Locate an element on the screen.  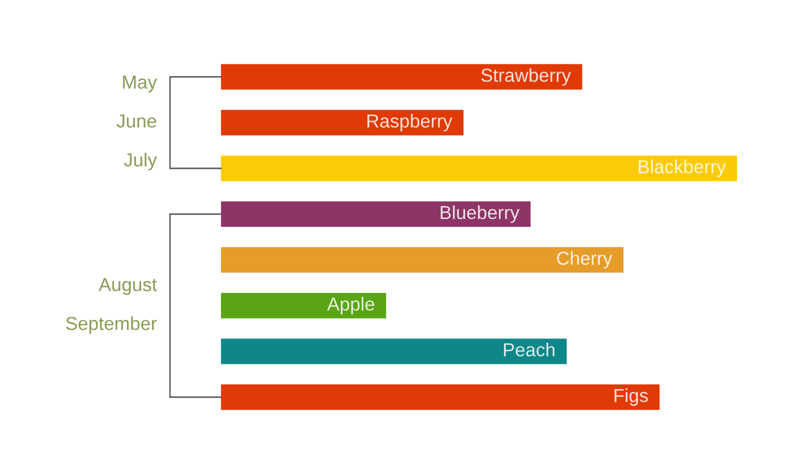
y-tick-label: Raspberry is located at coordinates (409, 123).